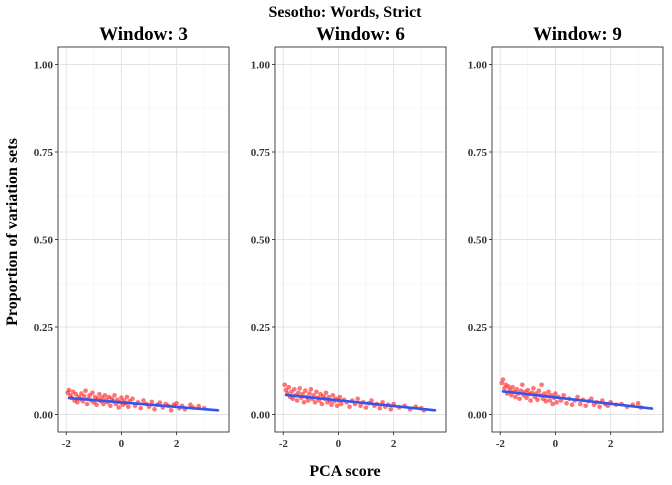 This screenshot has height=485, width=672. What do you see at coordinates (344, 471) in the screenshot?
I see `x-axis-label: PCA score` at bounding box center [344, 471].